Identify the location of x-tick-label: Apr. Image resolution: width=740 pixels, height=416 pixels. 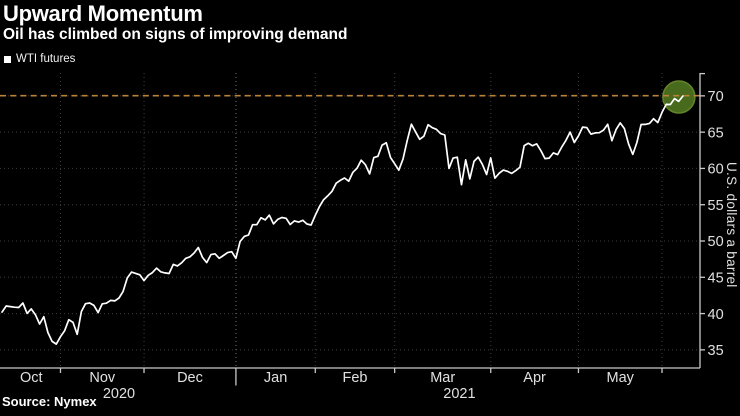
(534, 378).